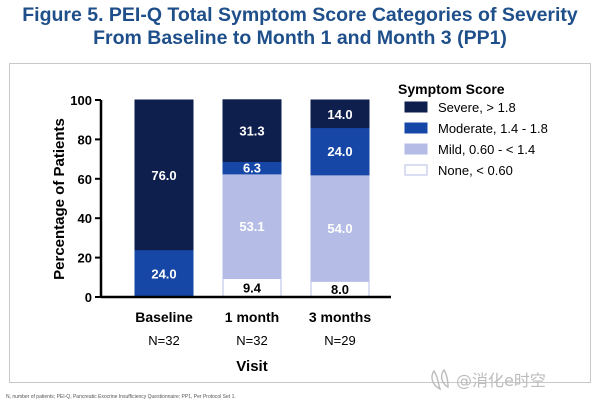 This screenshot has height=402, width=600. Describe the element at coordinates (486, 149) in the screenshot. I see `legend-label: Mild, 0.60 - < 1.4` at that location.